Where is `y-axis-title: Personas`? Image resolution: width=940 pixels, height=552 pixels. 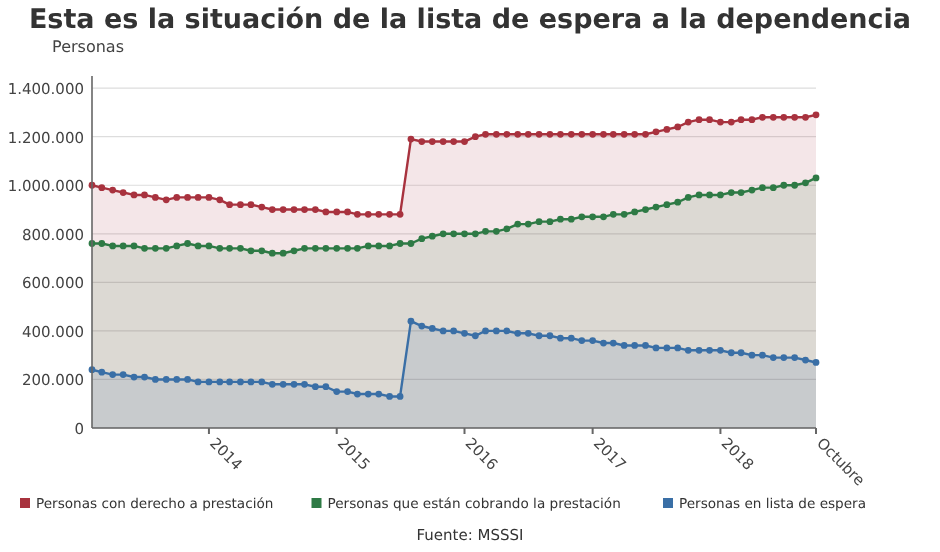 y-axis-title: Personas is located at coordinates (88, 47).